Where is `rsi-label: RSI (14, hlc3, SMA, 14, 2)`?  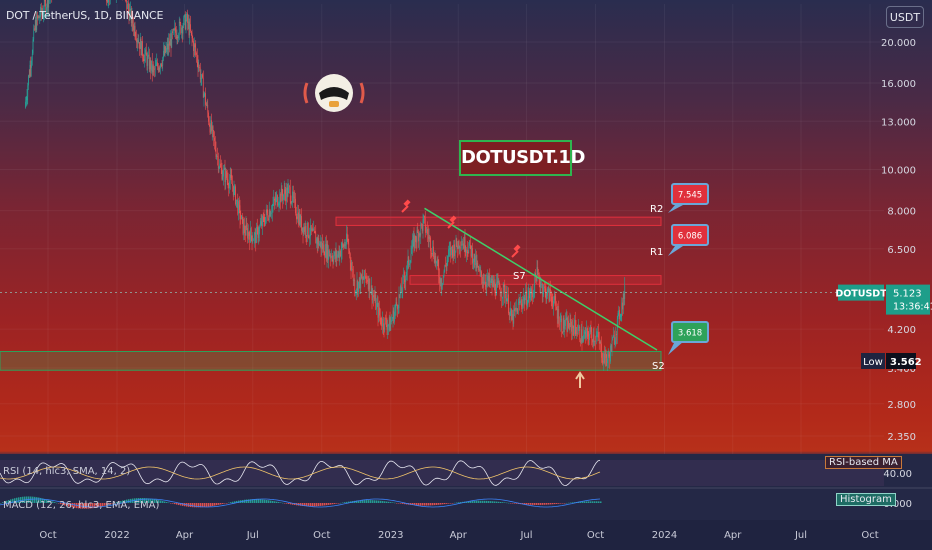 rsi-label: RSI (14, hlc3, SMA, 14, 2) is located at coordinates (67, 471).